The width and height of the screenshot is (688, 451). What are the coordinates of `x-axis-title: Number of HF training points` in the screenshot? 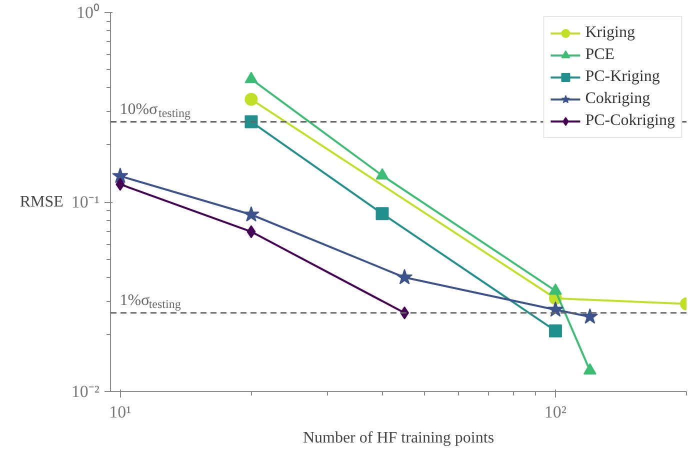 It's located at (398, 438).